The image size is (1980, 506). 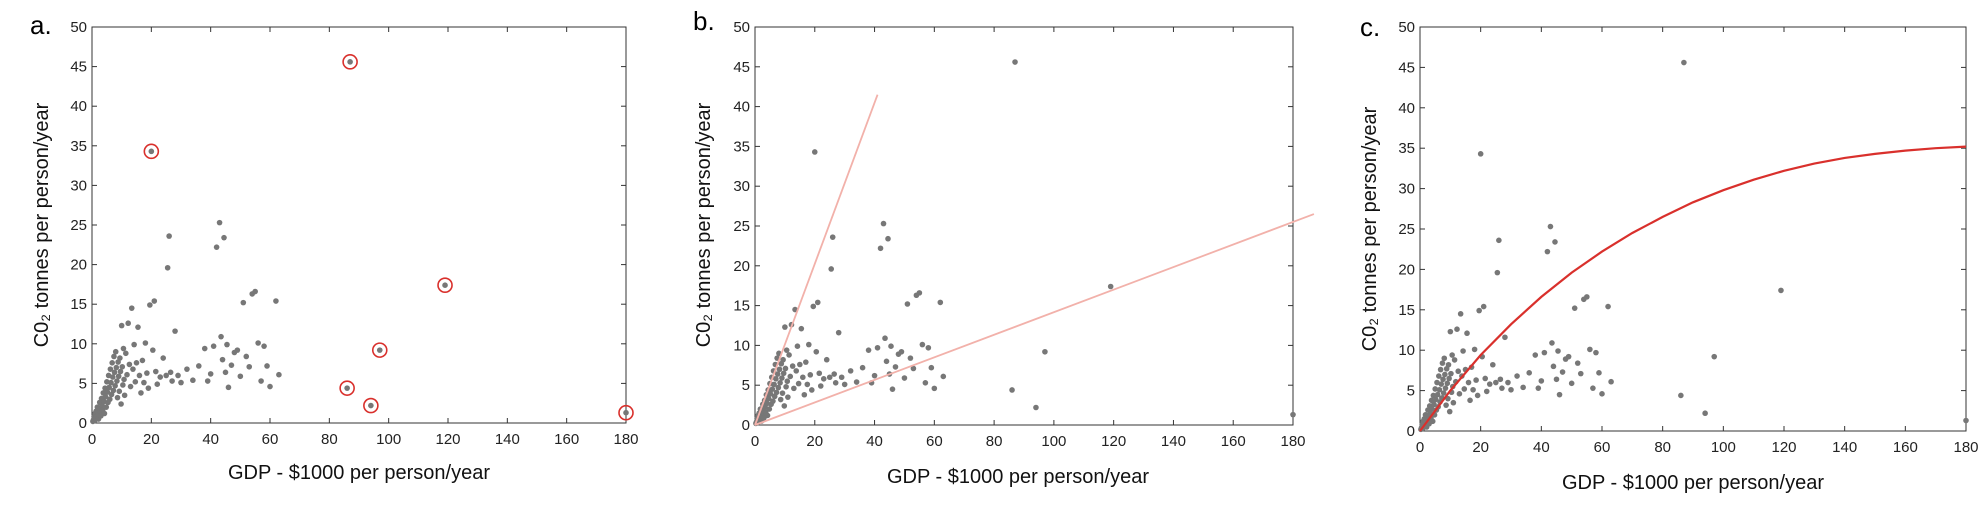 I want to click on panel-c-ytick-label: 20, so click(x=1406, y=269).